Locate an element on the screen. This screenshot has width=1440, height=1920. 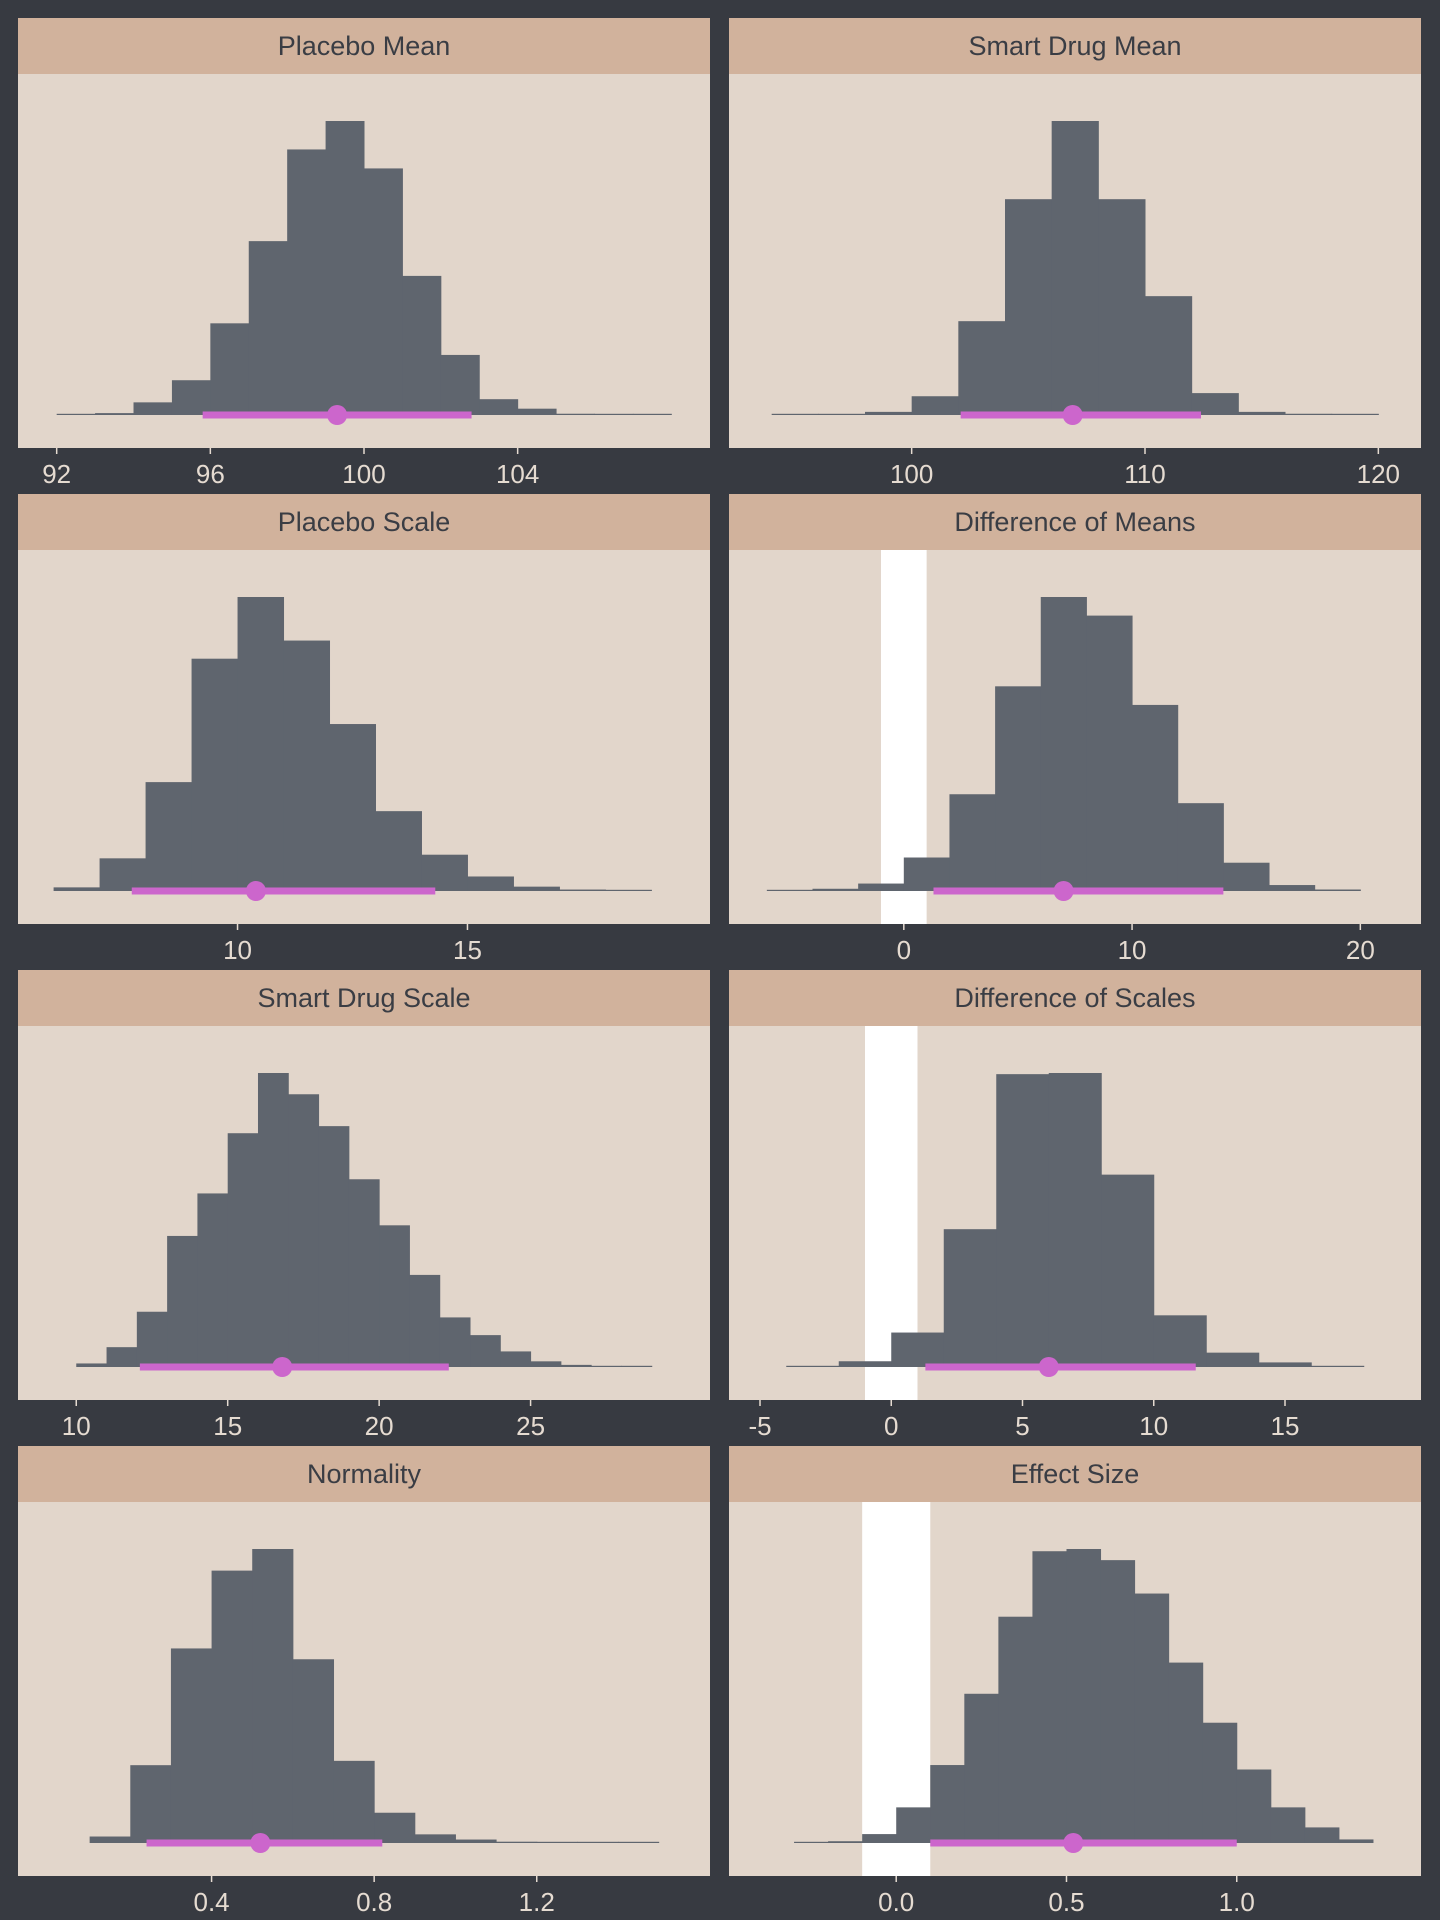
facet-title: Smart Drug Mean is located at coordinates (1074, 46).